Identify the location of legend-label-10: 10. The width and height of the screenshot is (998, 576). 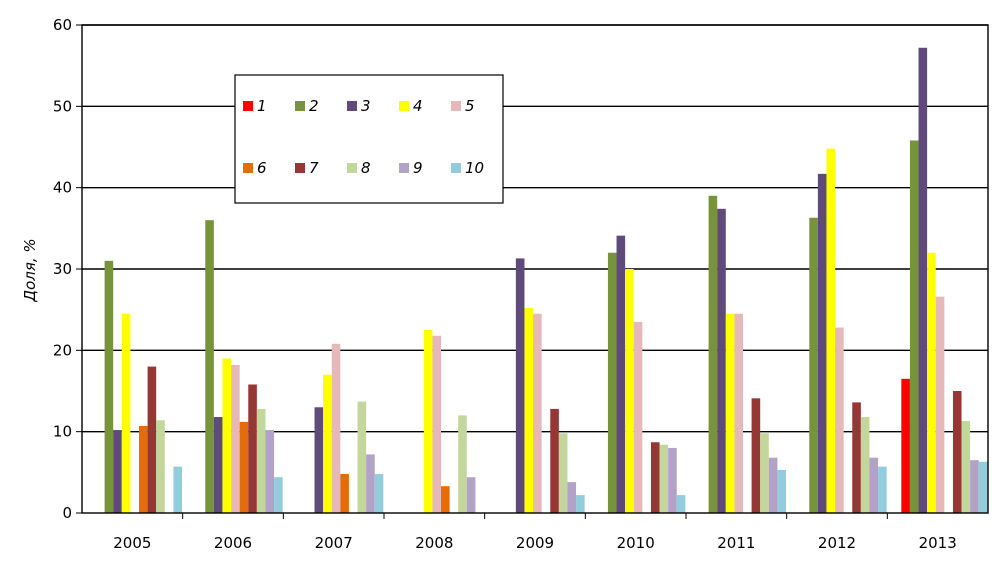
(474, 168).